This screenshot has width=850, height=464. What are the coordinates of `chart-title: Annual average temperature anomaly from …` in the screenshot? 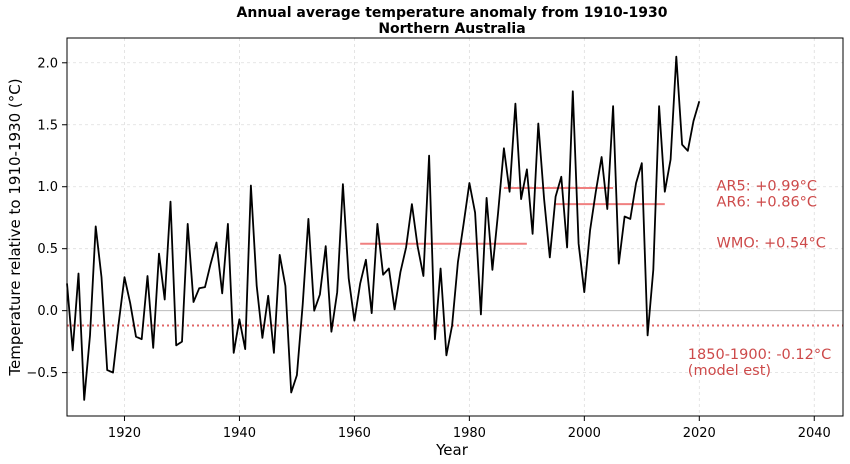 It's located at (452, 13).